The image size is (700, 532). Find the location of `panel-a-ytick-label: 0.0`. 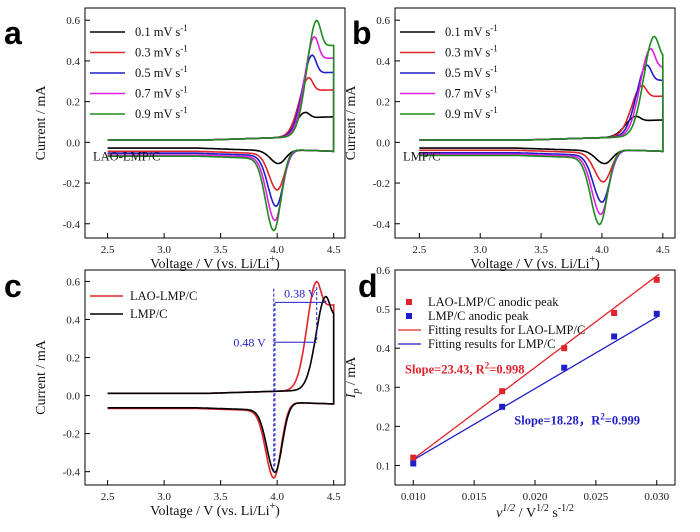

panel-a-ytick-label: 0.0 is located at coordinates (73, 143).